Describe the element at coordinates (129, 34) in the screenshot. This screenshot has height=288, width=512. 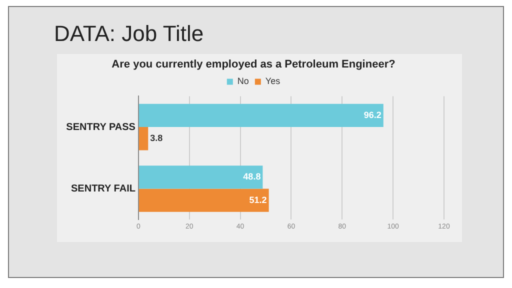
I see `chart-title: DATA: Job Title` at that location.